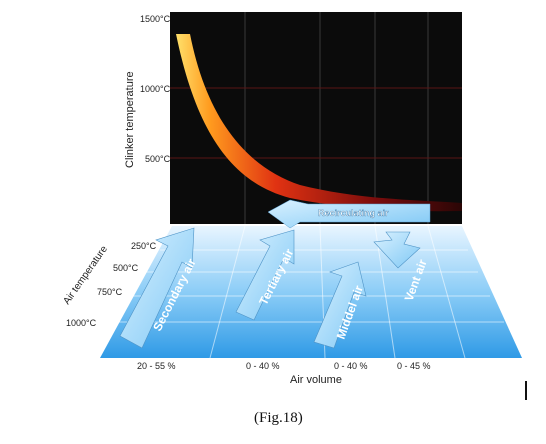  Describe the element at coordinates (144, 246) in the screenshot. I see `air-tick-250: 250°C` at that location.